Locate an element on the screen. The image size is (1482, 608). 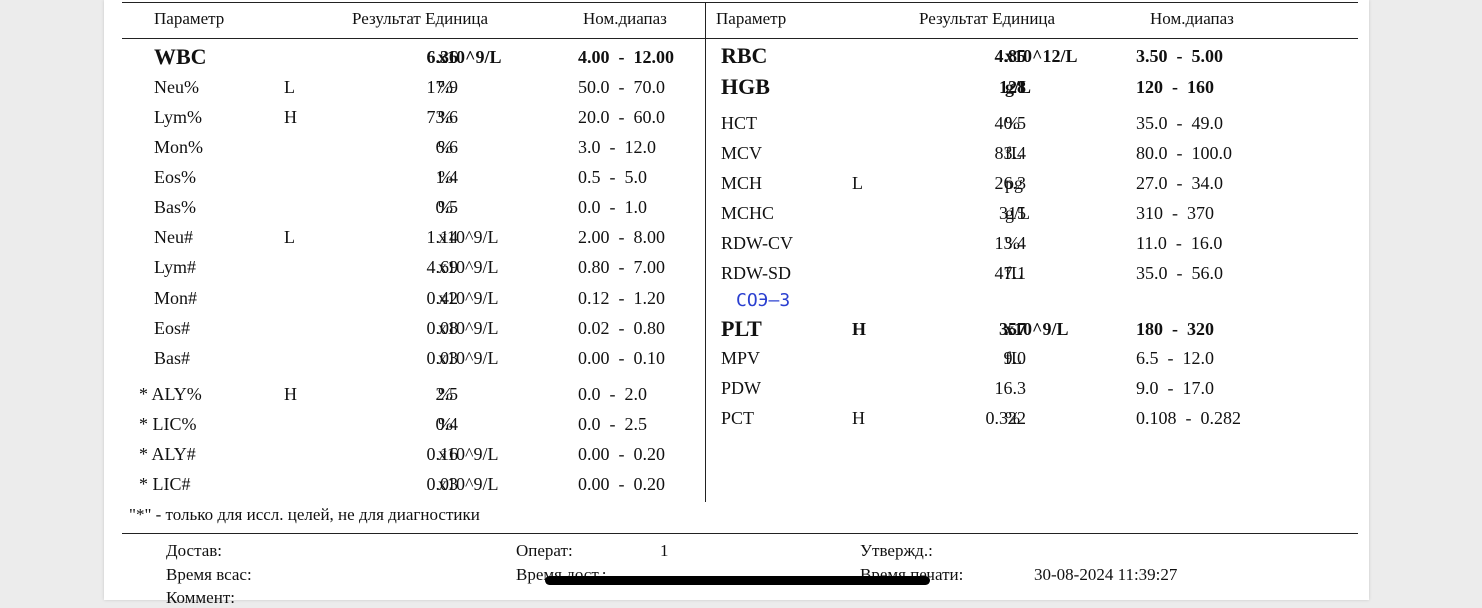
row-range: 27.0 - 34.0 is located at coordinates (1179, 183).